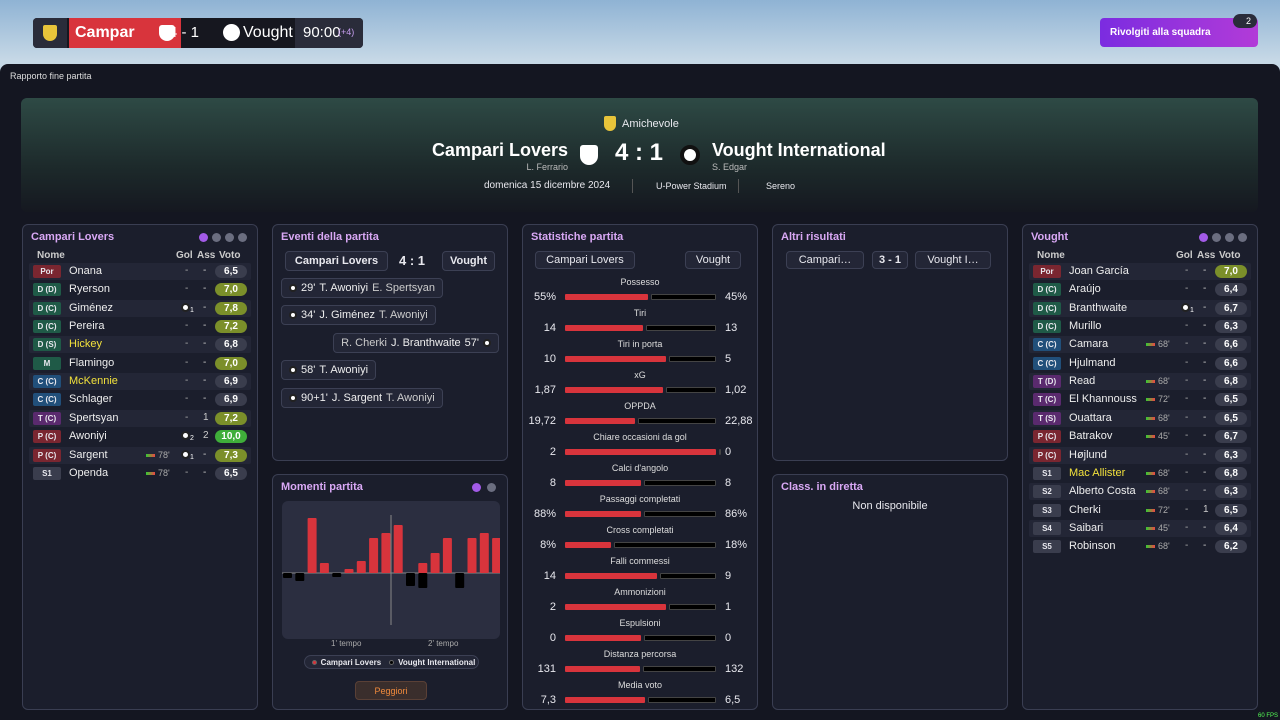  Describe the element at coordinates (552, 607) in the screenshot. I see `home-stat: 2` at that location.